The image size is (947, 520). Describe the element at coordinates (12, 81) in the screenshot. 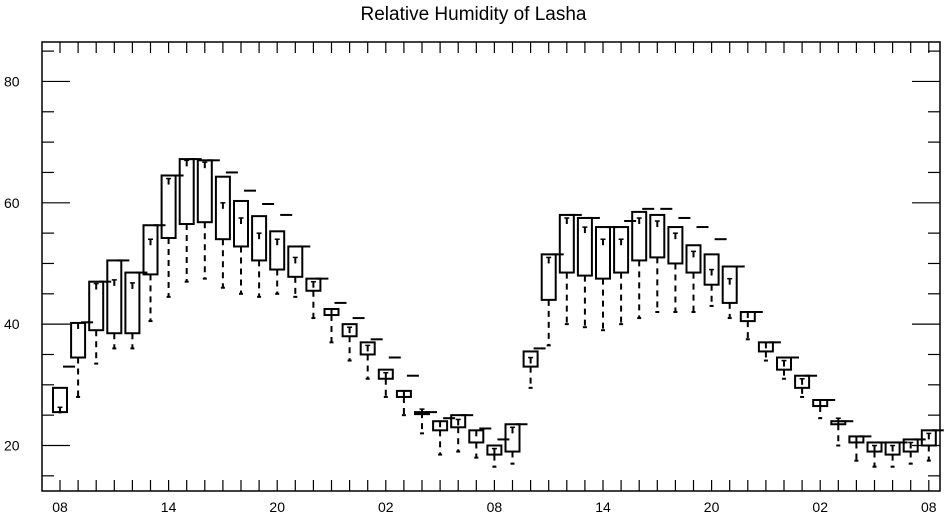

I see `y-tick-label: 80` at that location.